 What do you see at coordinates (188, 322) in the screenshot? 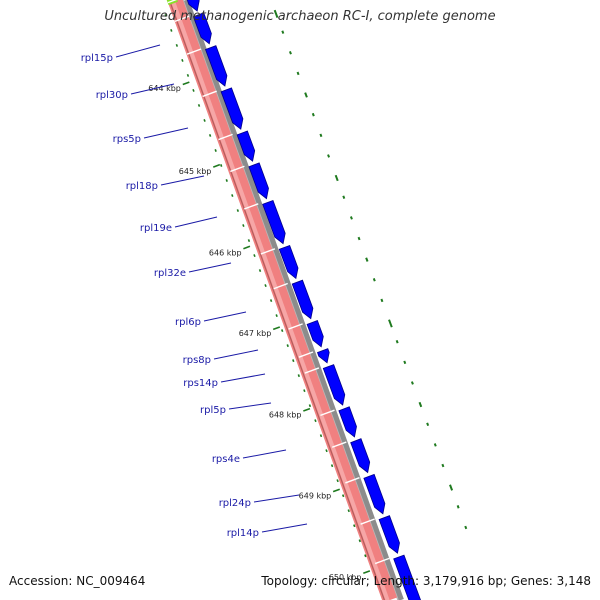
I see `gene-label: rpl6p` at bounding box center [188, 322].